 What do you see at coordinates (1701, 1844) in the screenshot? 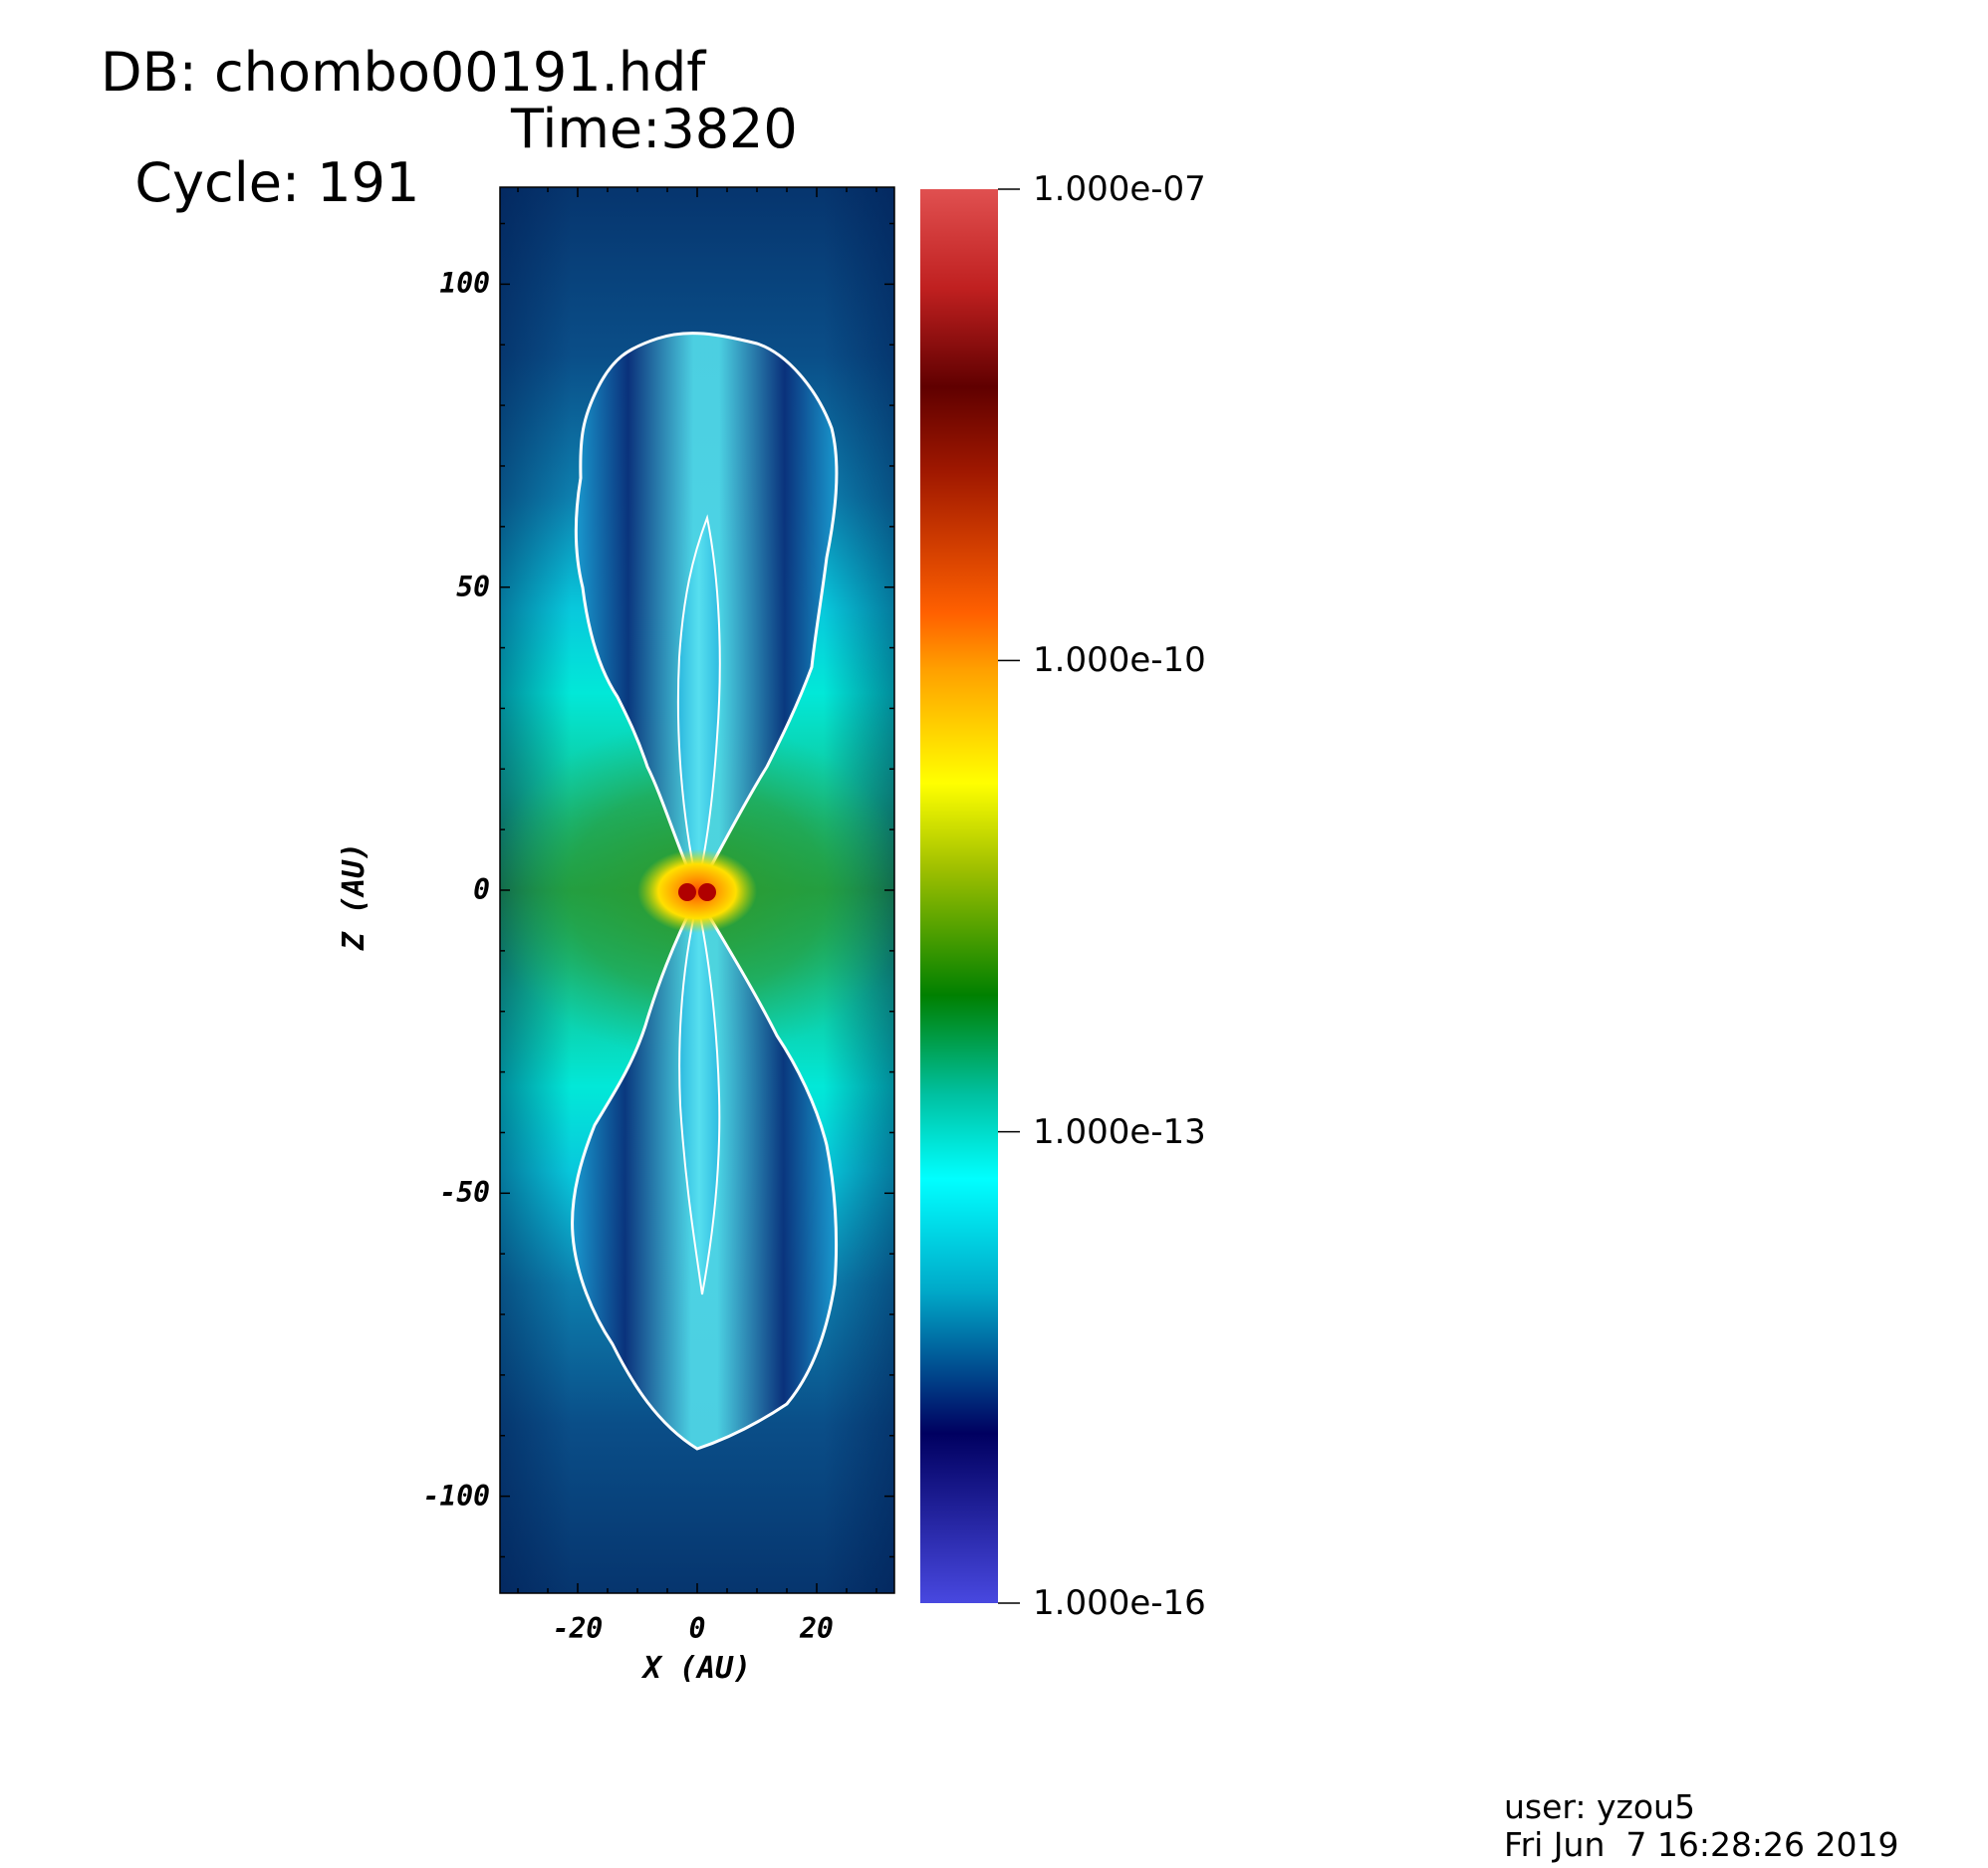
I see `footer-date: Fri Jun 7 16:28:26 2019` at bounding box center [1701, 1844].